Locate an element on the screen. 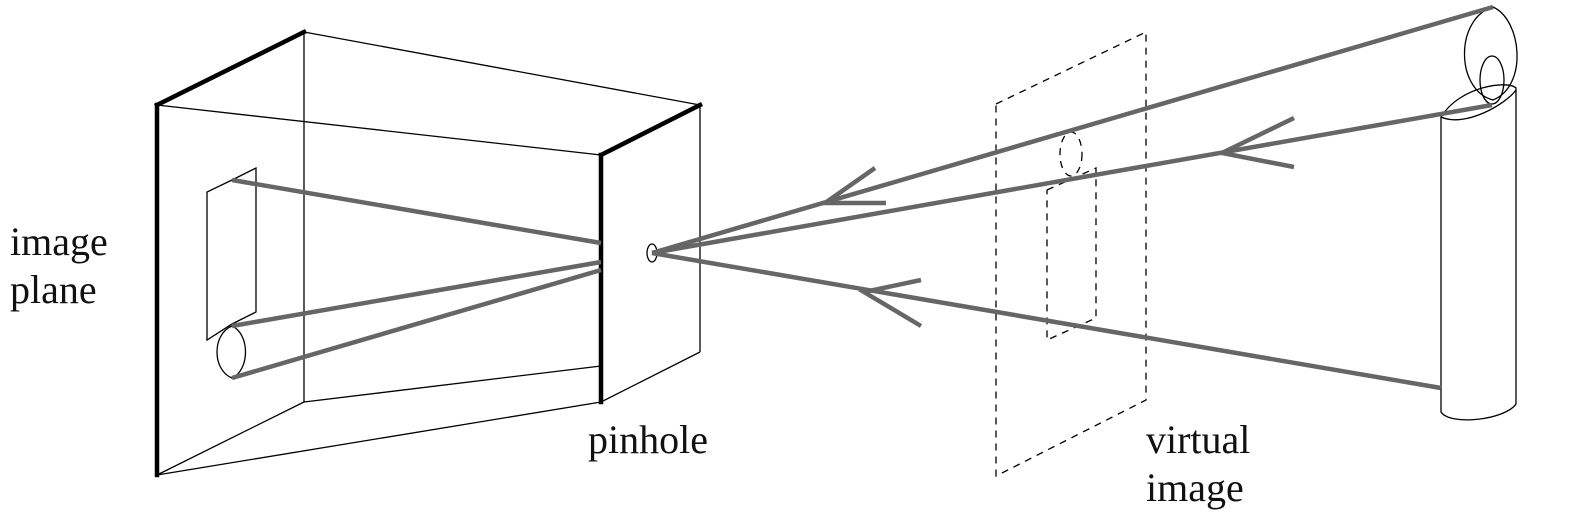 This screenshot has height=531, width=1581. virtual-image-plane is located at coordinates (1071, 254).